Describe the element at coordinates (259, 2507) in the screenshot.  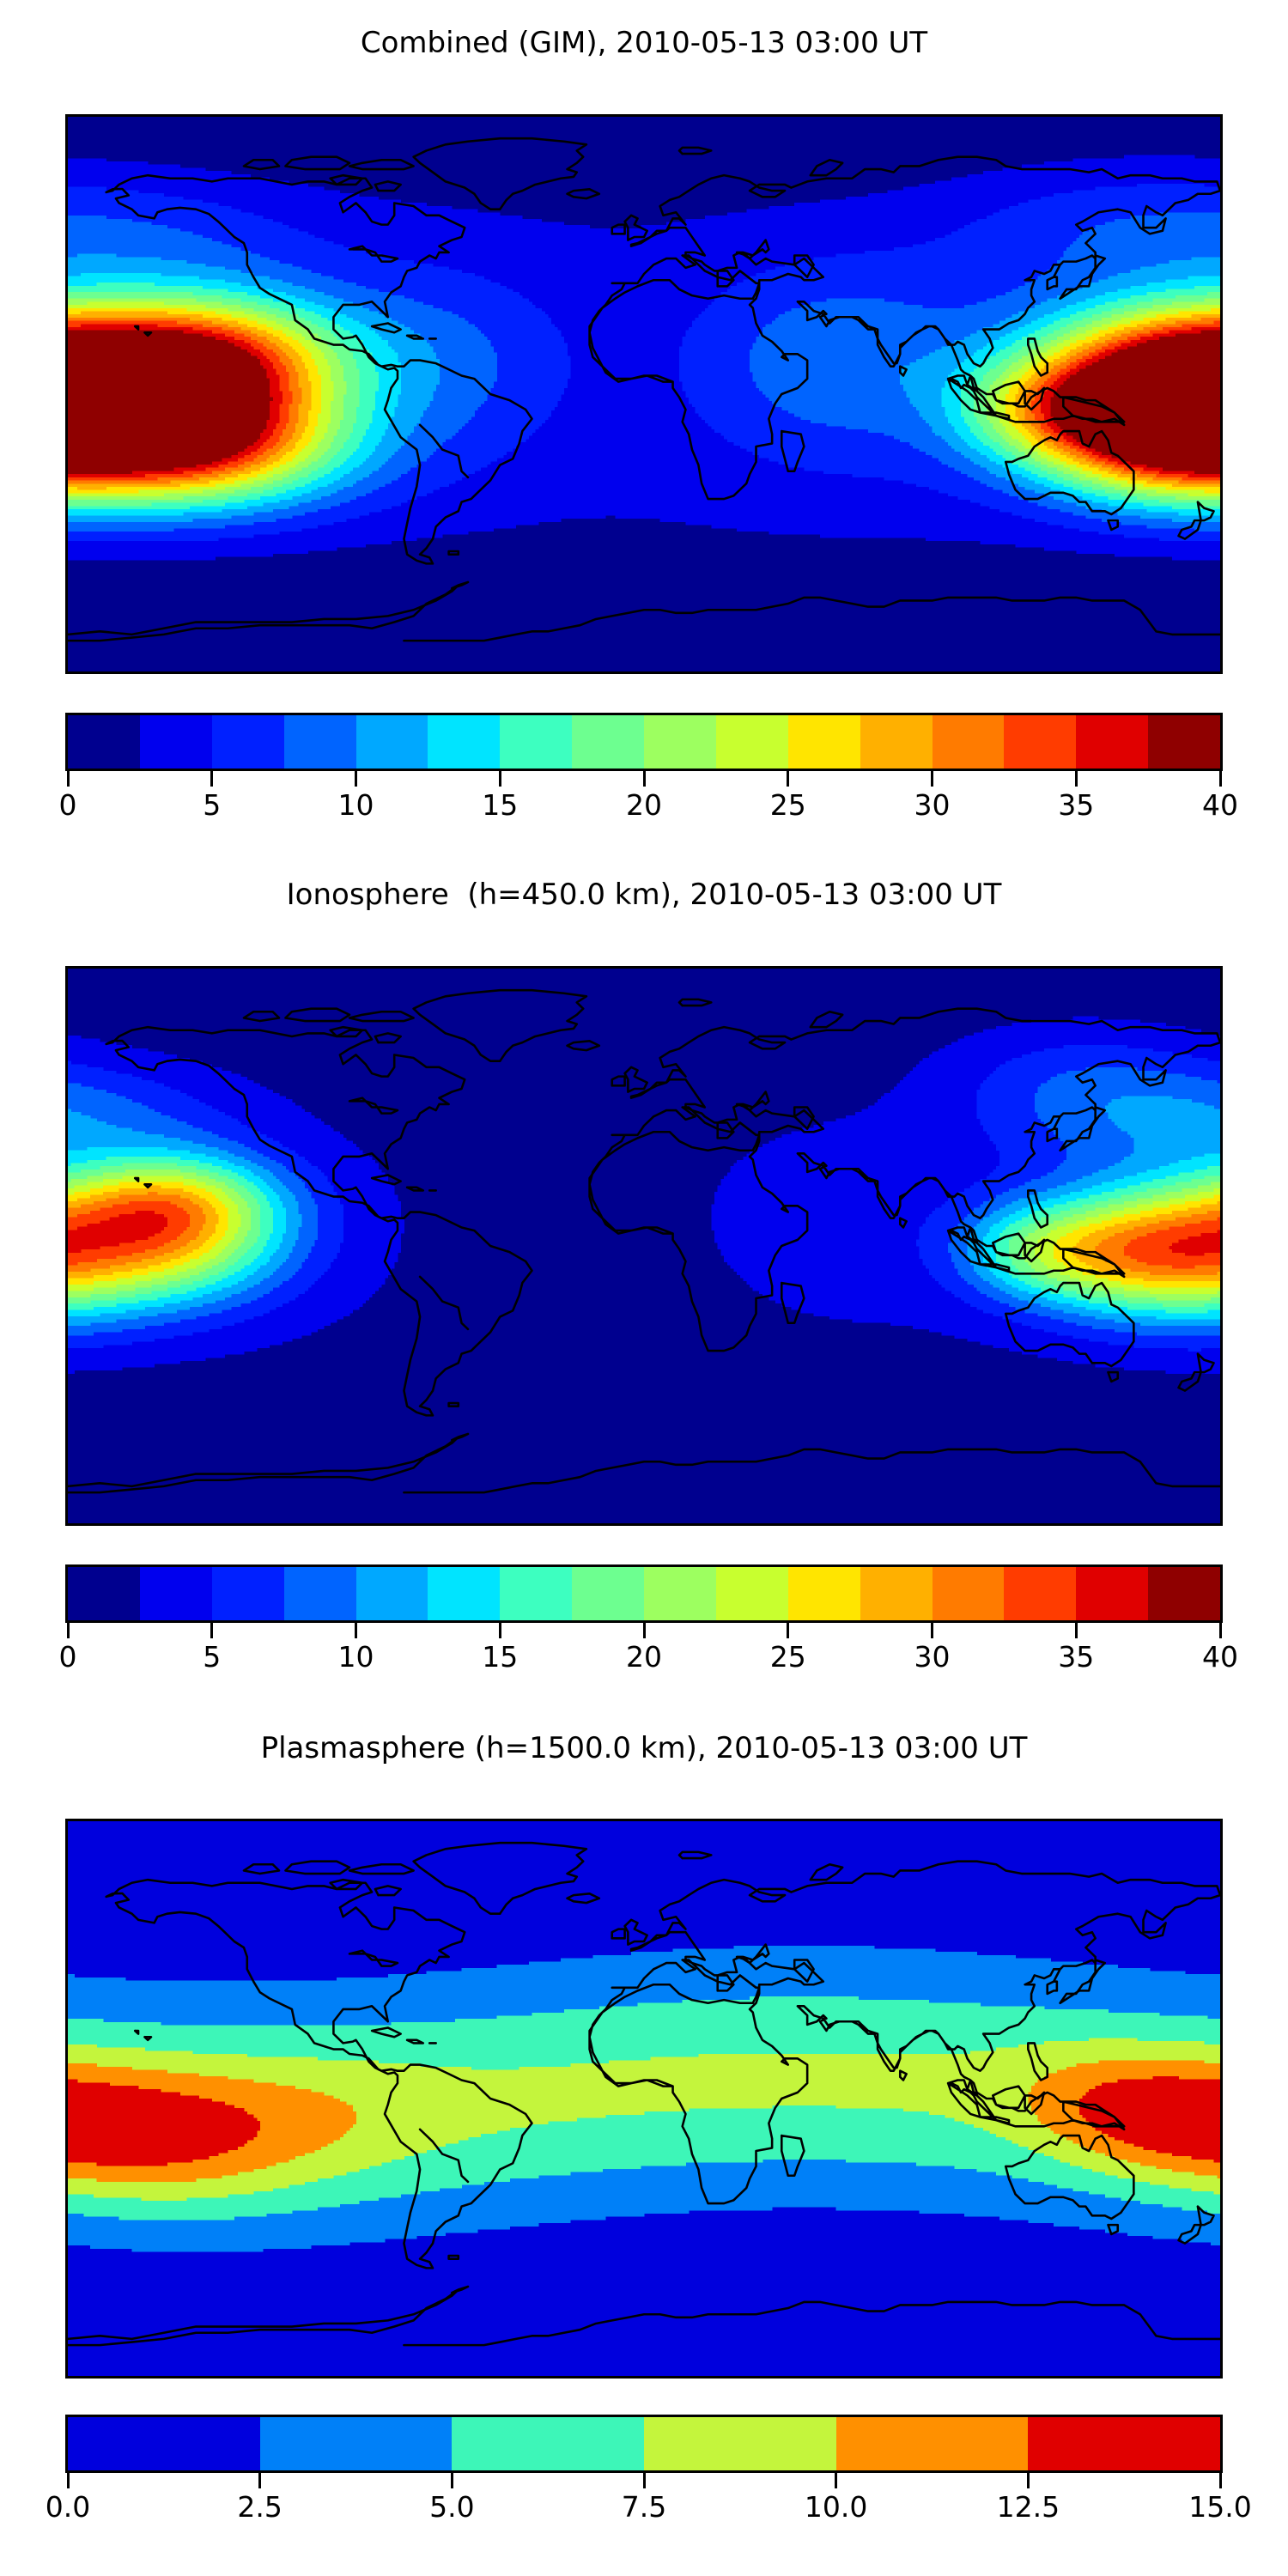
I see `colorbar-tick-label: 2.5` at that location.